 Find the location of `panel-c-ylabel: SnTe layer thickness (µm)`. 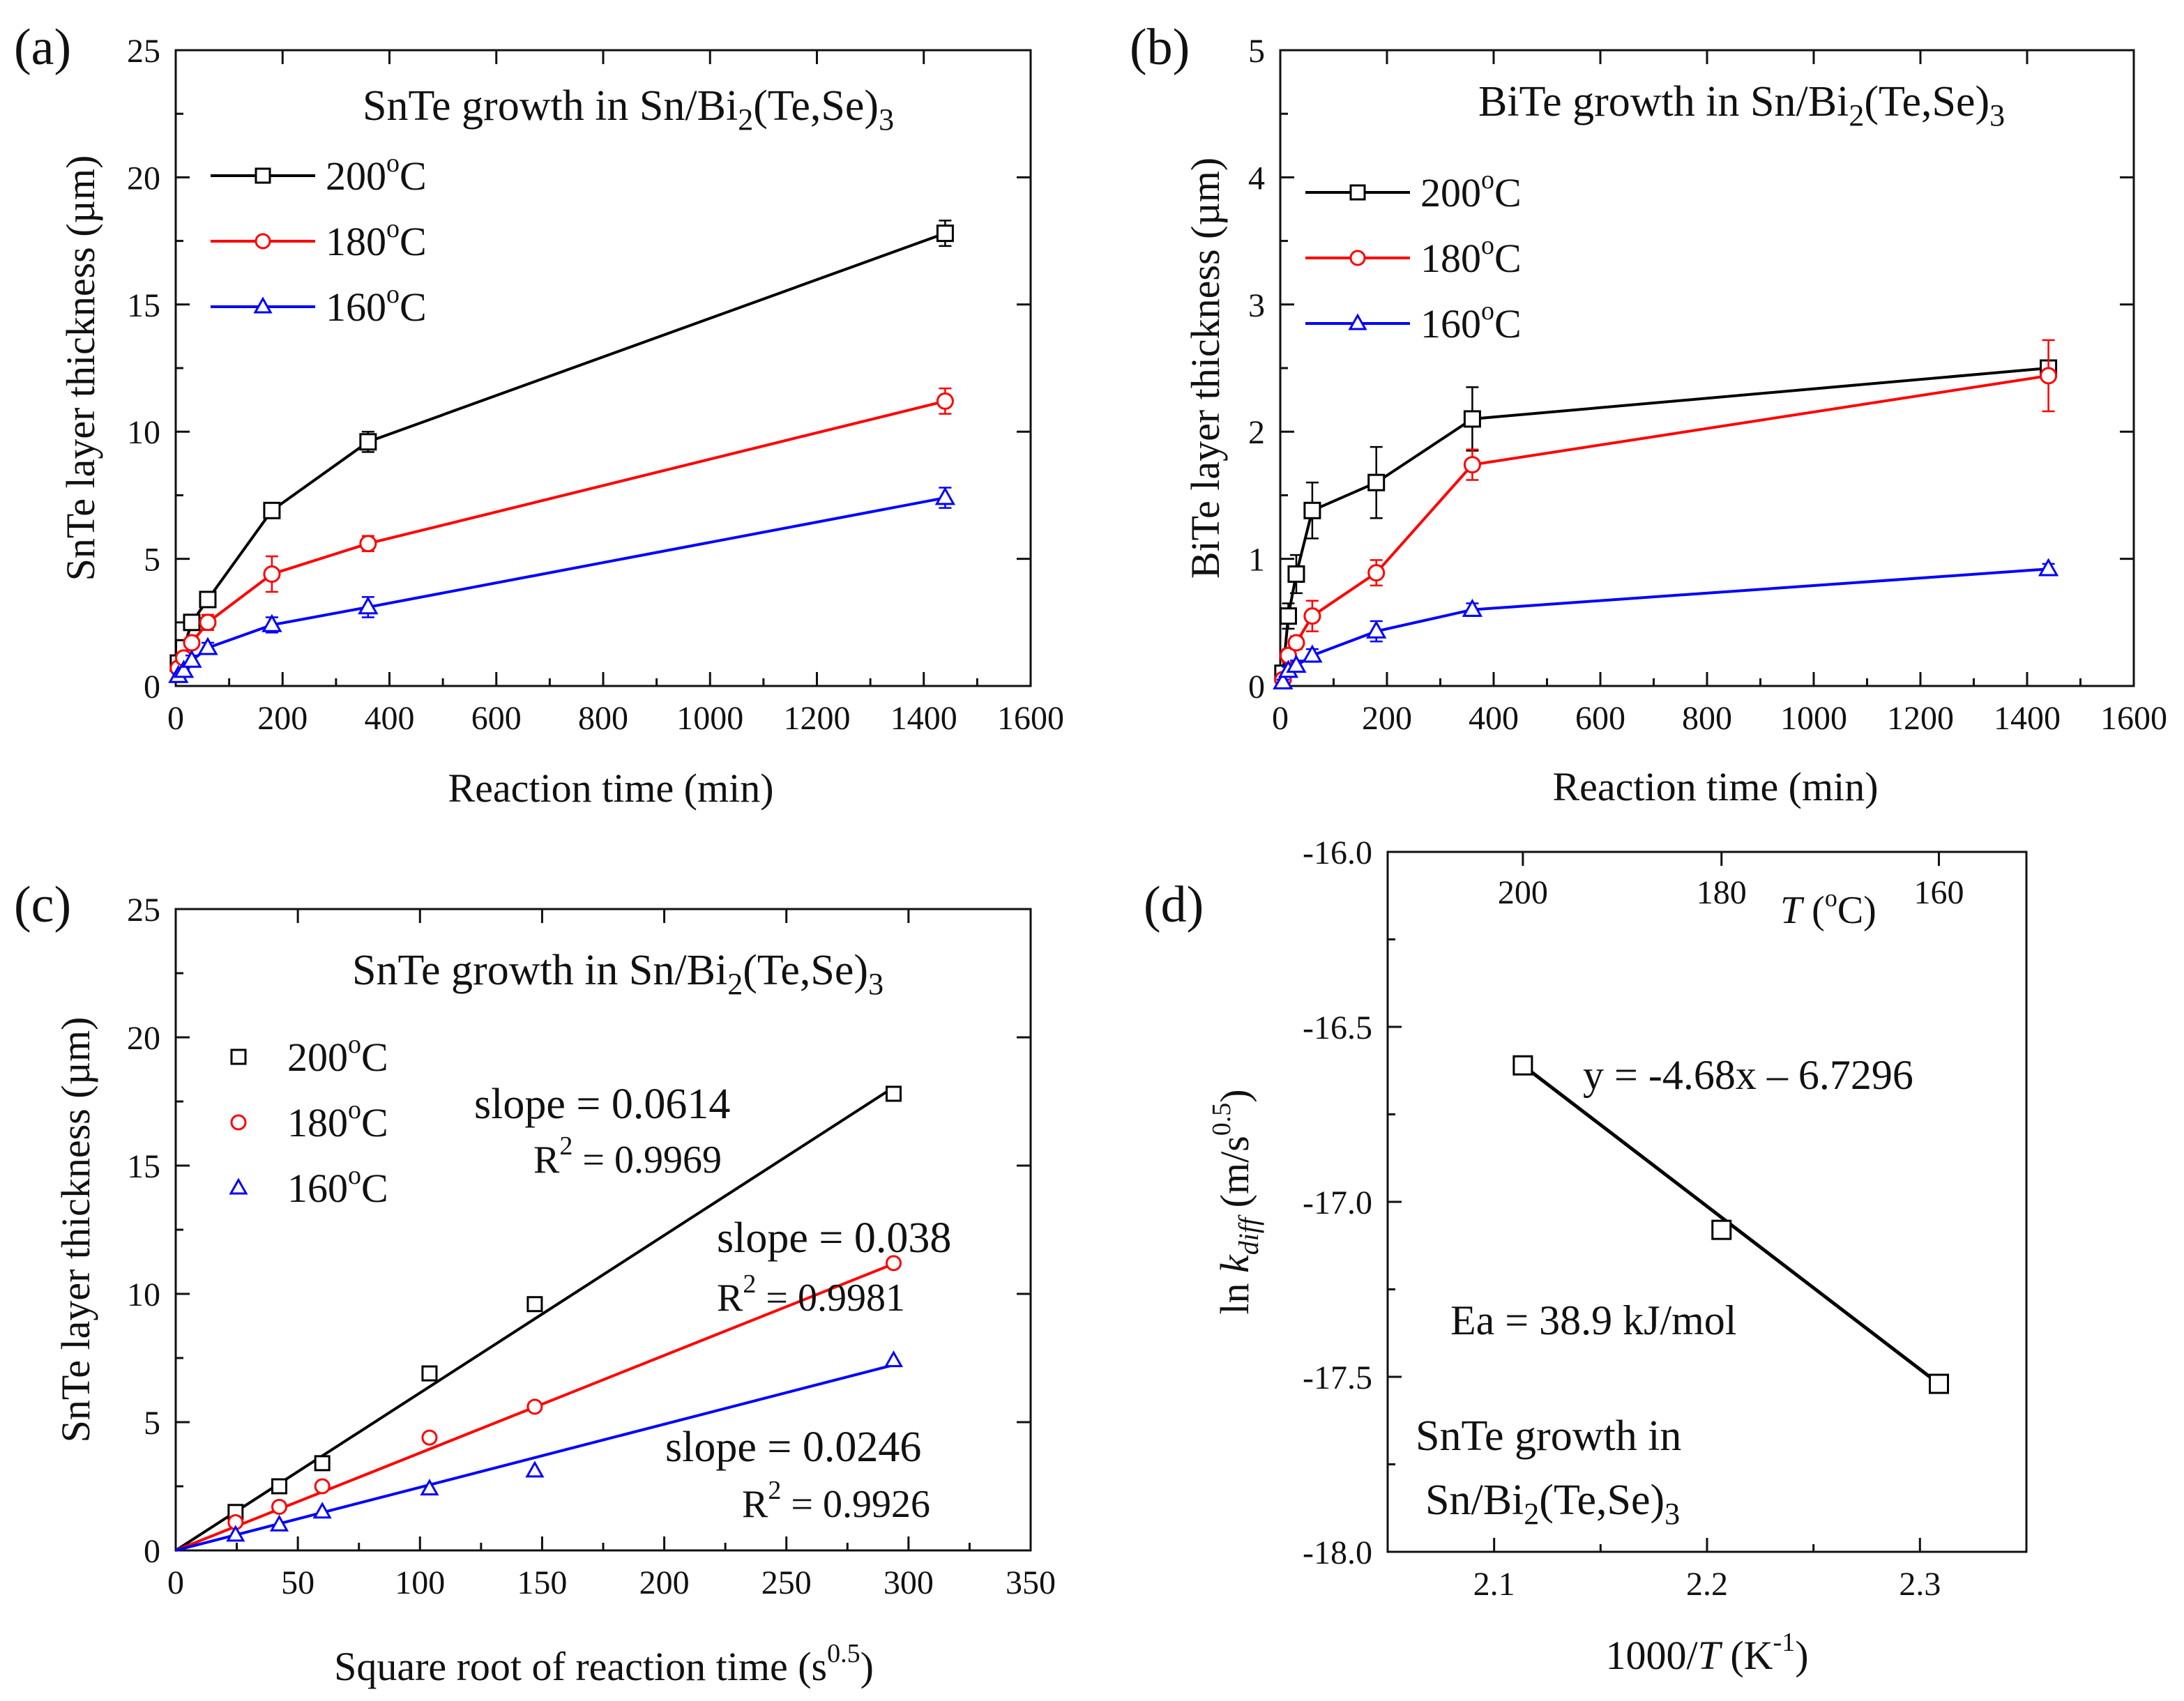

panel-c-ylabel: SnTe layer thickness (µm) is located at coordinates (75, 1230).